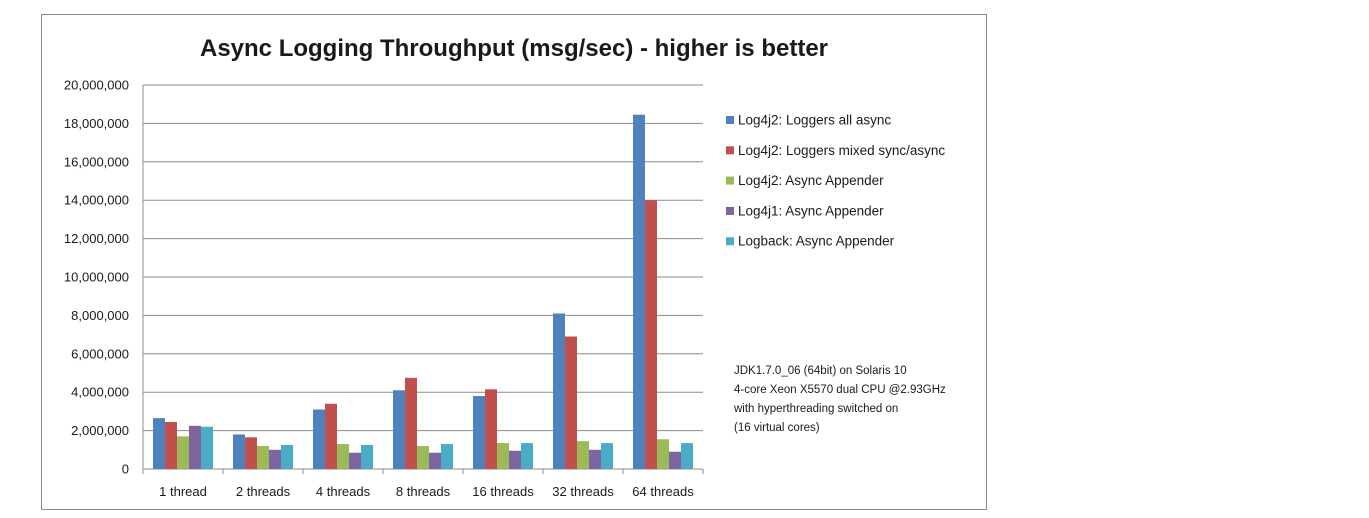 The width and height of the screenshot is (1369, 518). Describe the element at coordinates (840, 390) in the screenshot. I see `annotation-line: 4-core Xeon X5570 dual CPU @2.93GHz` at that location.